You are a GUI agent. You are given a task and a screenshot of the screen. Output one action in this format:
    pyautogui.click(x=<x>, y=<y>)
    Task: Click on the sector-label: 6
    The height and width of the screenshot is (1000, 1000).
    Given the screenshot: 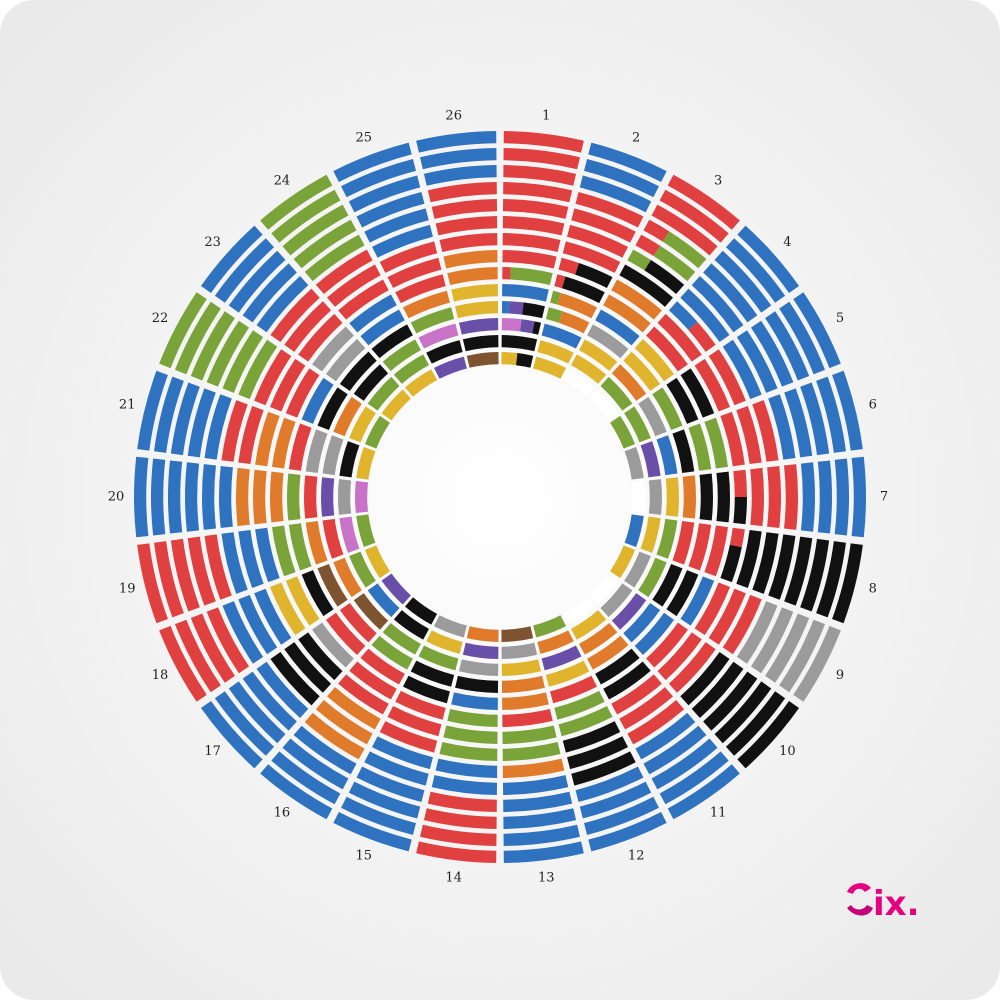 What is the action you would take?
    pyautogui.click(x=873, y=405)
    